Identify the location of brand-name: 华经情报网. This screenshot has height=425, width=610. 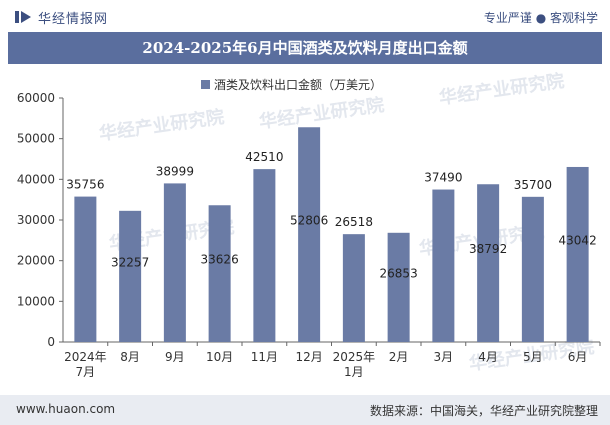
(73, 19).